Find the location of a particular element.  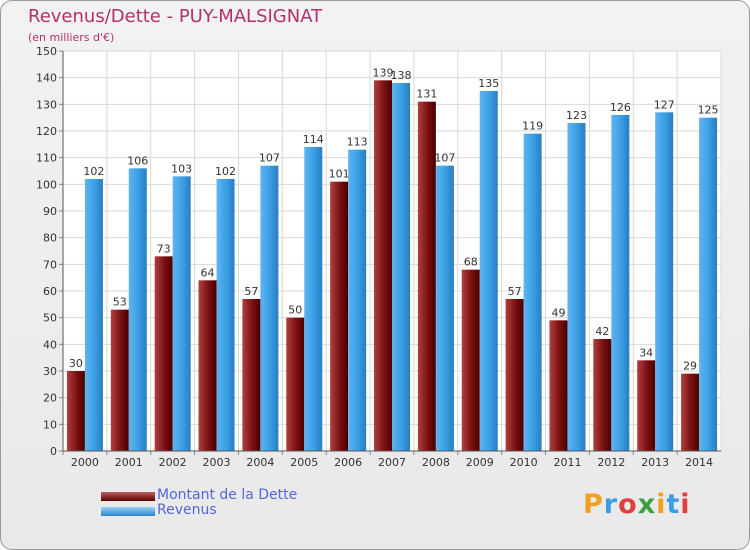

data-label-revenus: 126 is located at coordinates (620, 107).